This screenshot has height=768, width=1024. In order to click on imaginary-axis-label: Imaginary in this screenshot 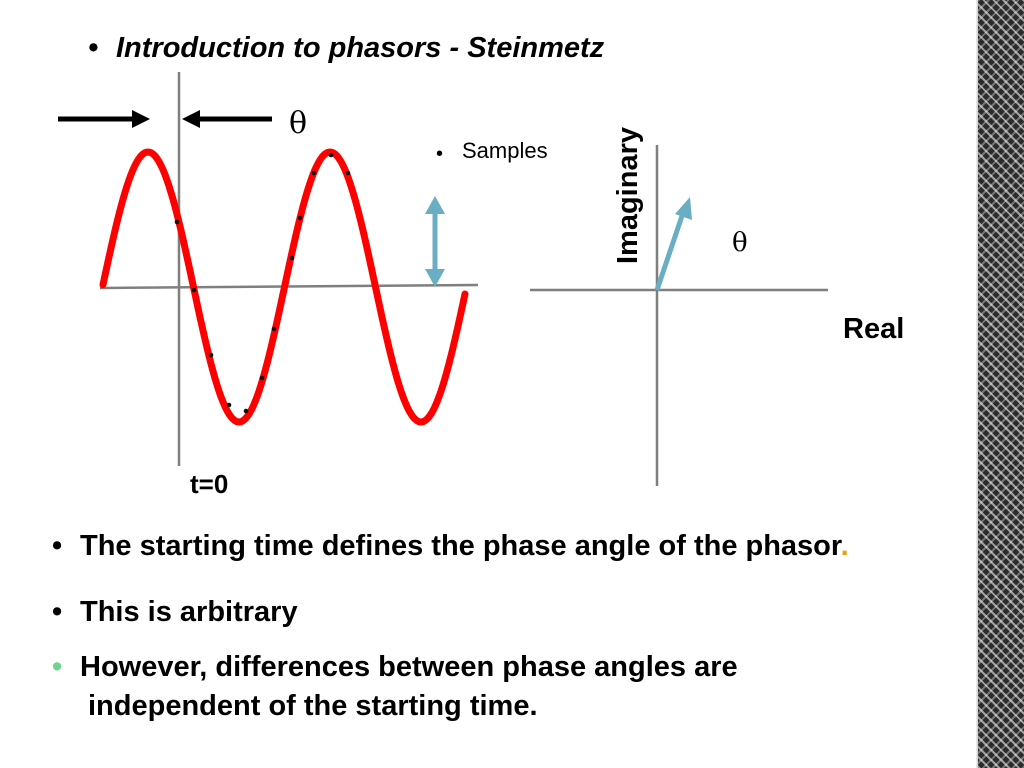, I will do `click(628, 195)`.